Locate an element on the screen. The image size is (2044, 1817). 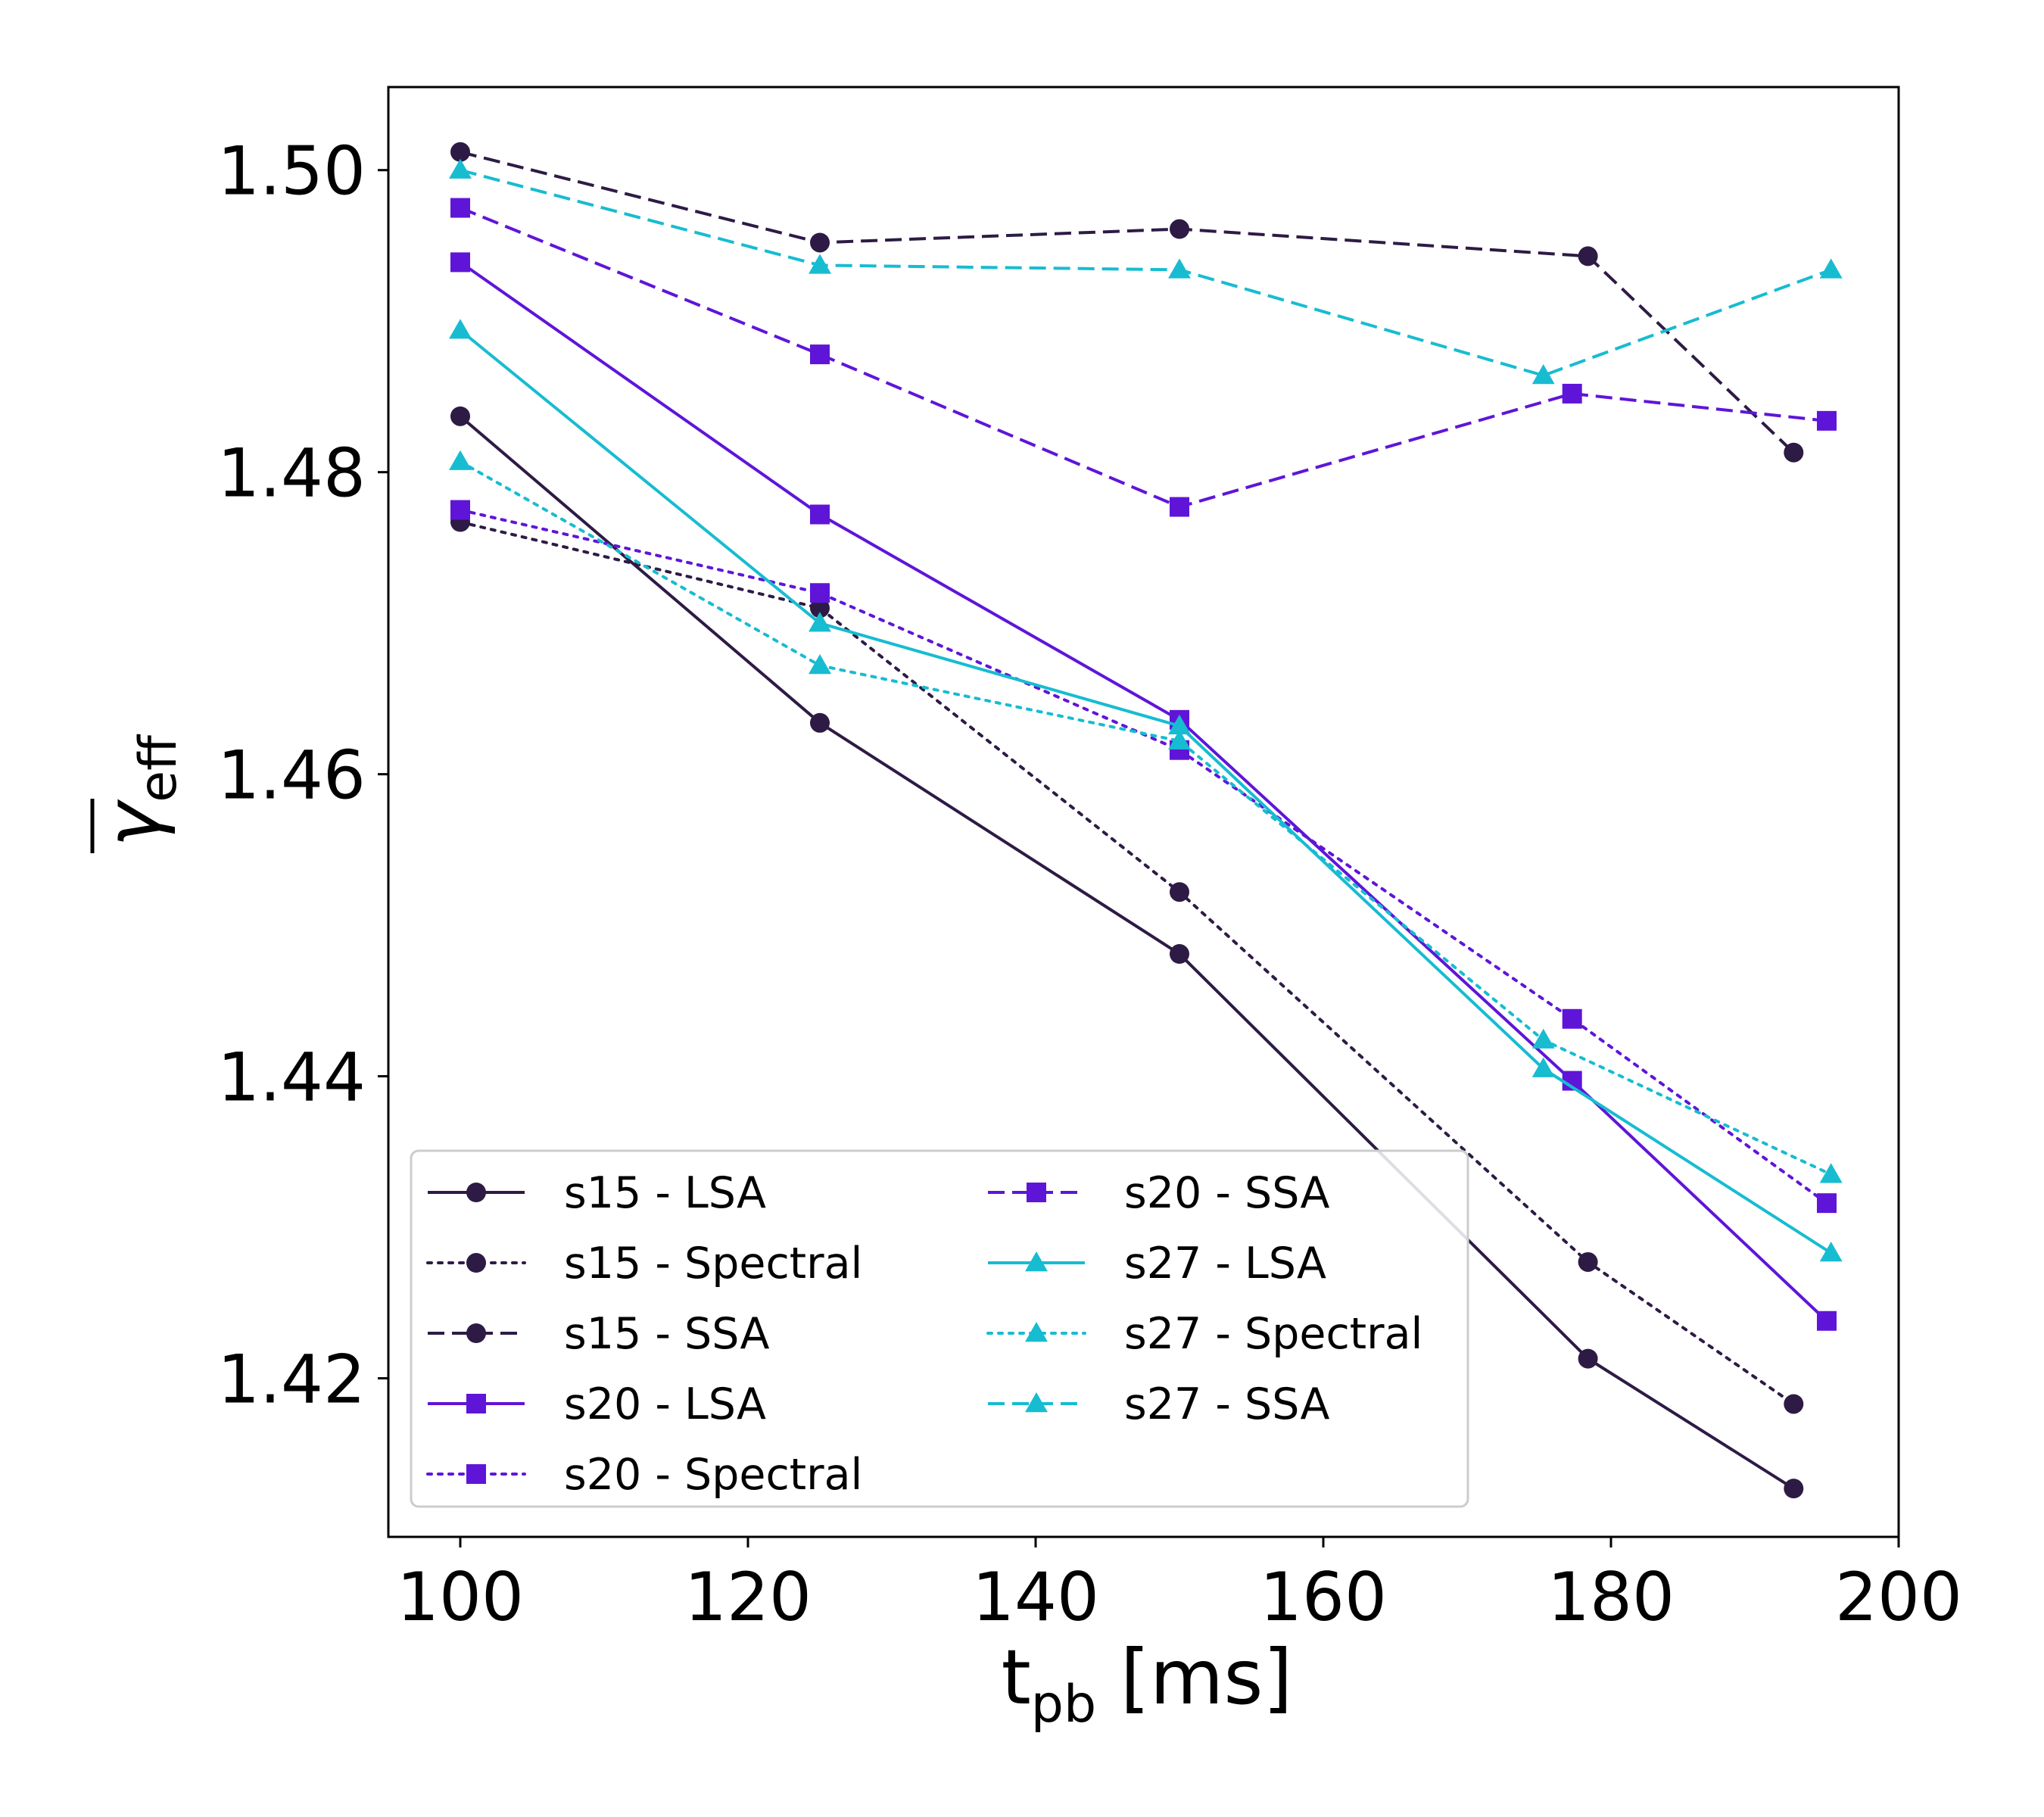
legend-label: s20 - LSA is located at coordinates (665, 1404).